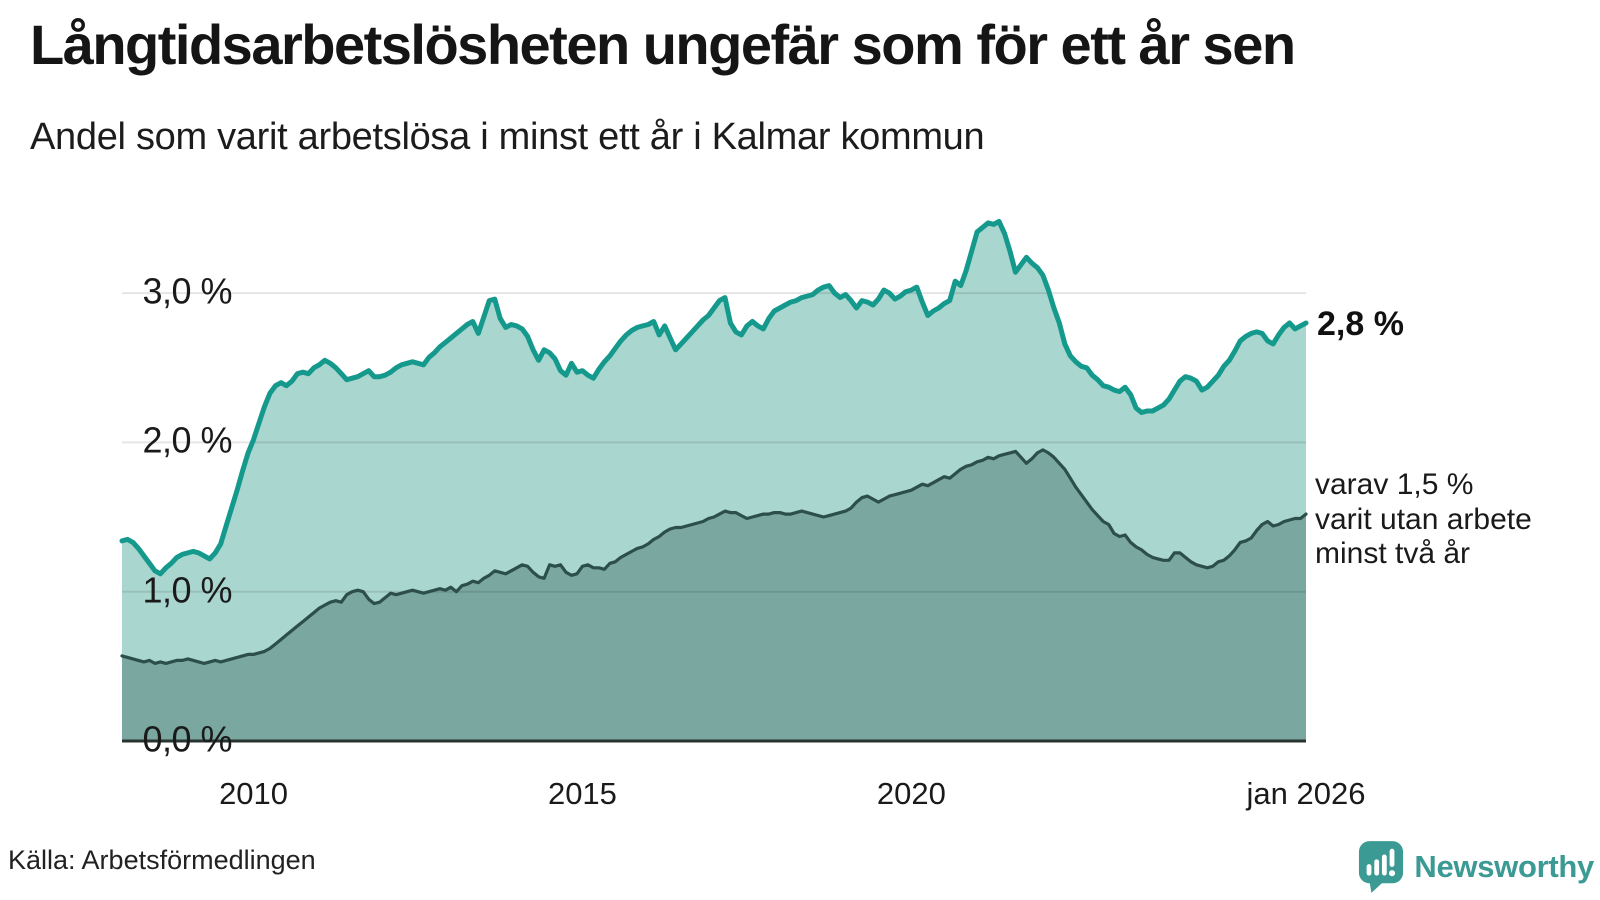 Image resolution: width=1600 pixels, height=900 pixels. I want to click on y-tick-label-text: 1,0 %, so click(187, 590).